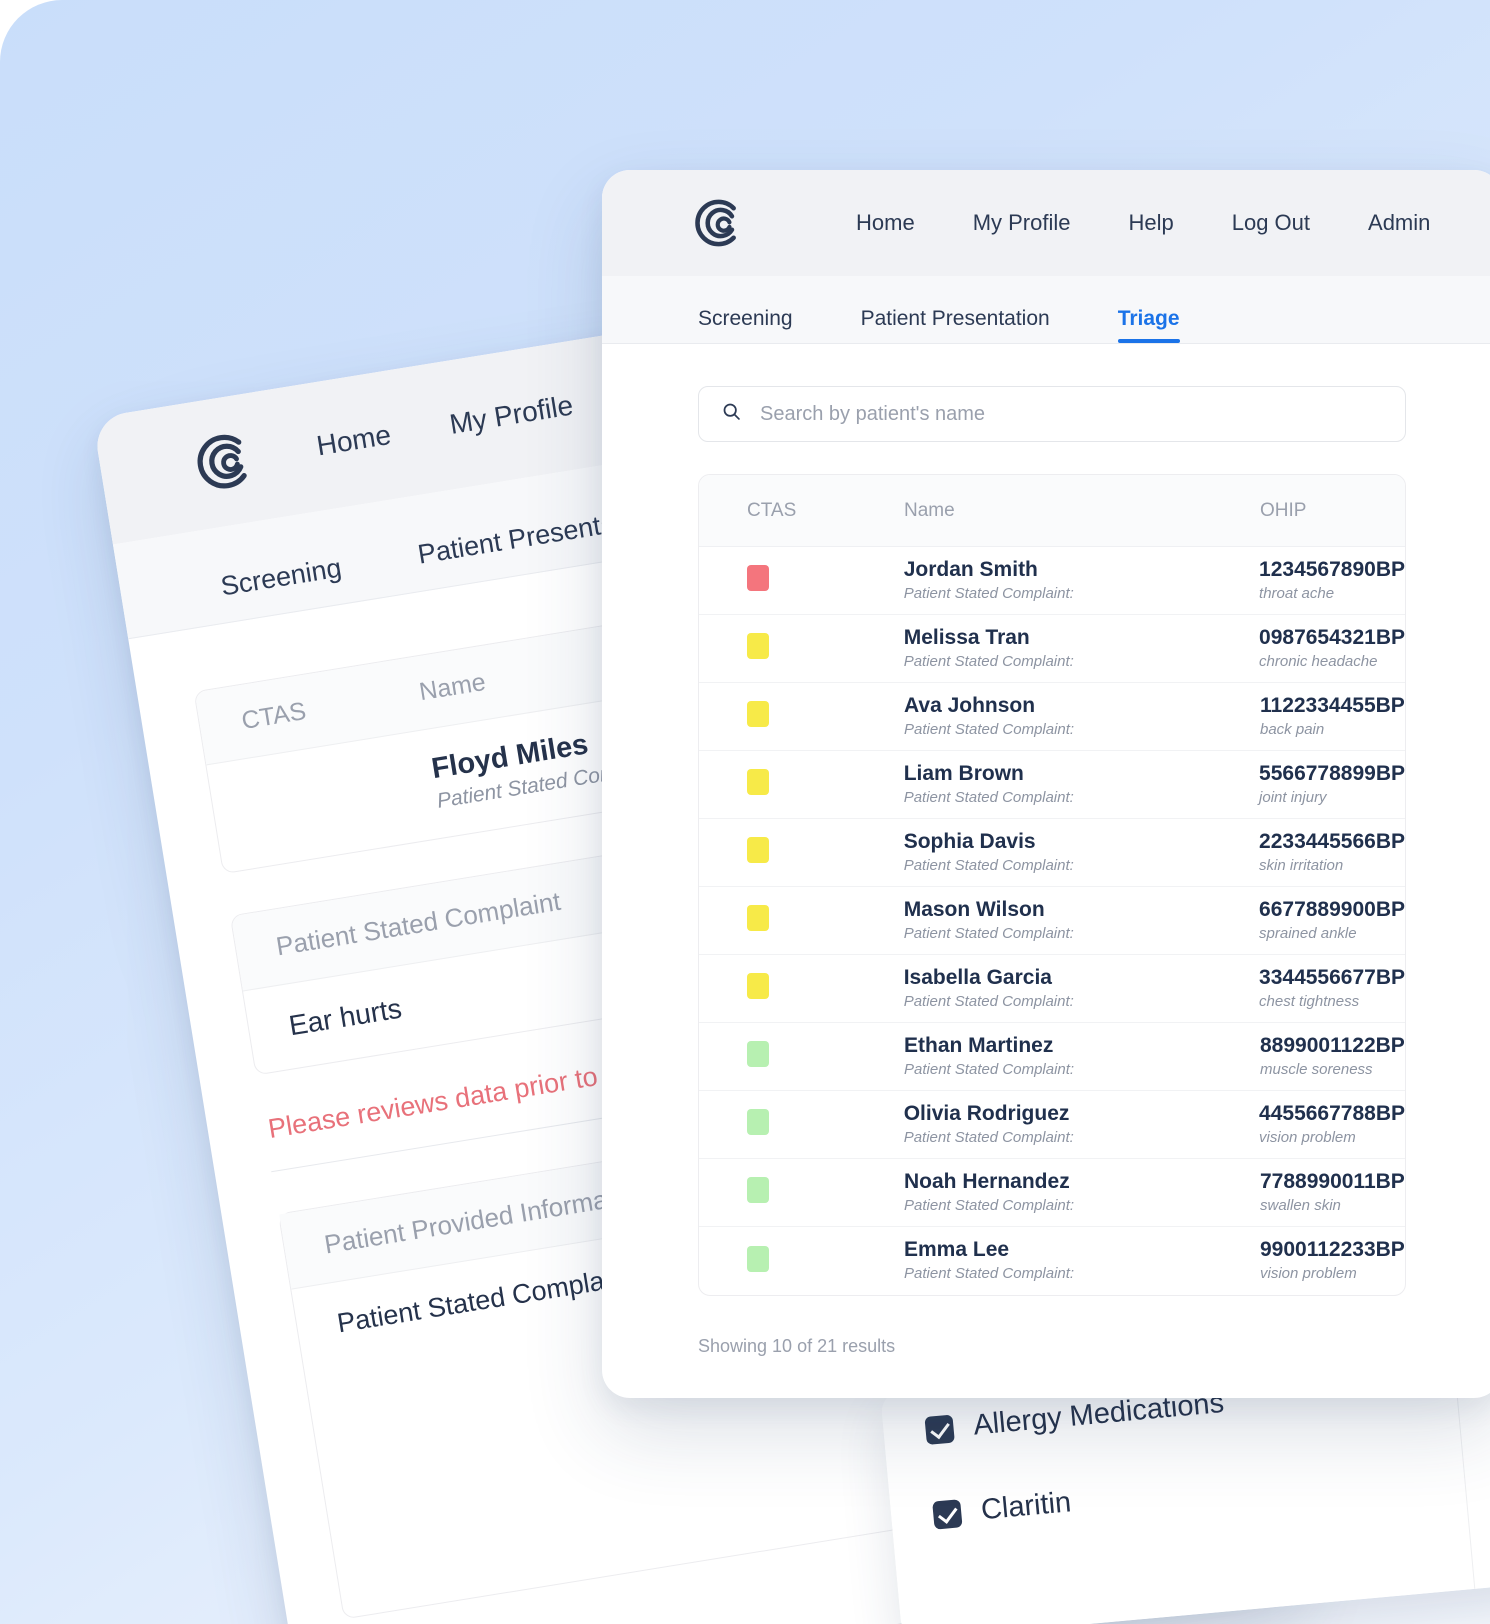 The height and width of the screenshot is (1624, 1490). I want to click on cell-name: Melissa Tran Patient Stated Complaint:, so click(1081, 649).